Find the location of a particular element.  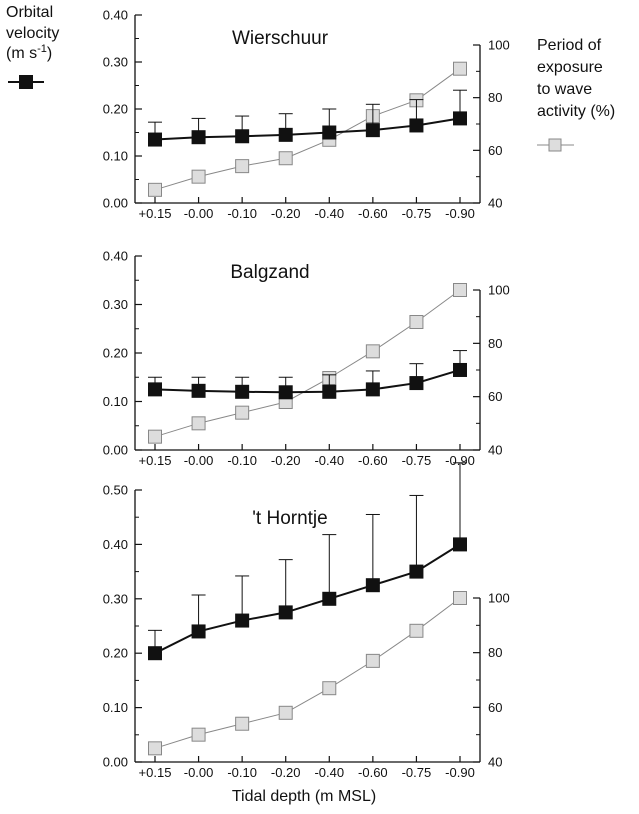

panel-title: Wierschuur is located at coordinates (280, 38).